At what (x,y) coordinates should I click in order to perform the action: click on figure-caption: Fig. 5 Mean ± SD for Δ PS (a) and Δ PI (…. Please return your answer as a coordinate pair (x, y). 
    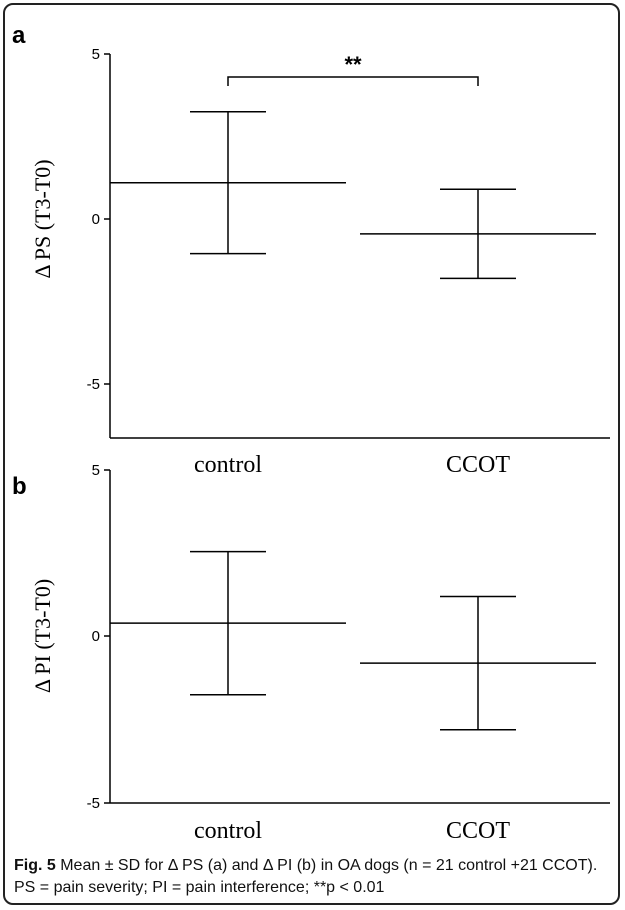
    Looking at the image, I should click on (312, 877).